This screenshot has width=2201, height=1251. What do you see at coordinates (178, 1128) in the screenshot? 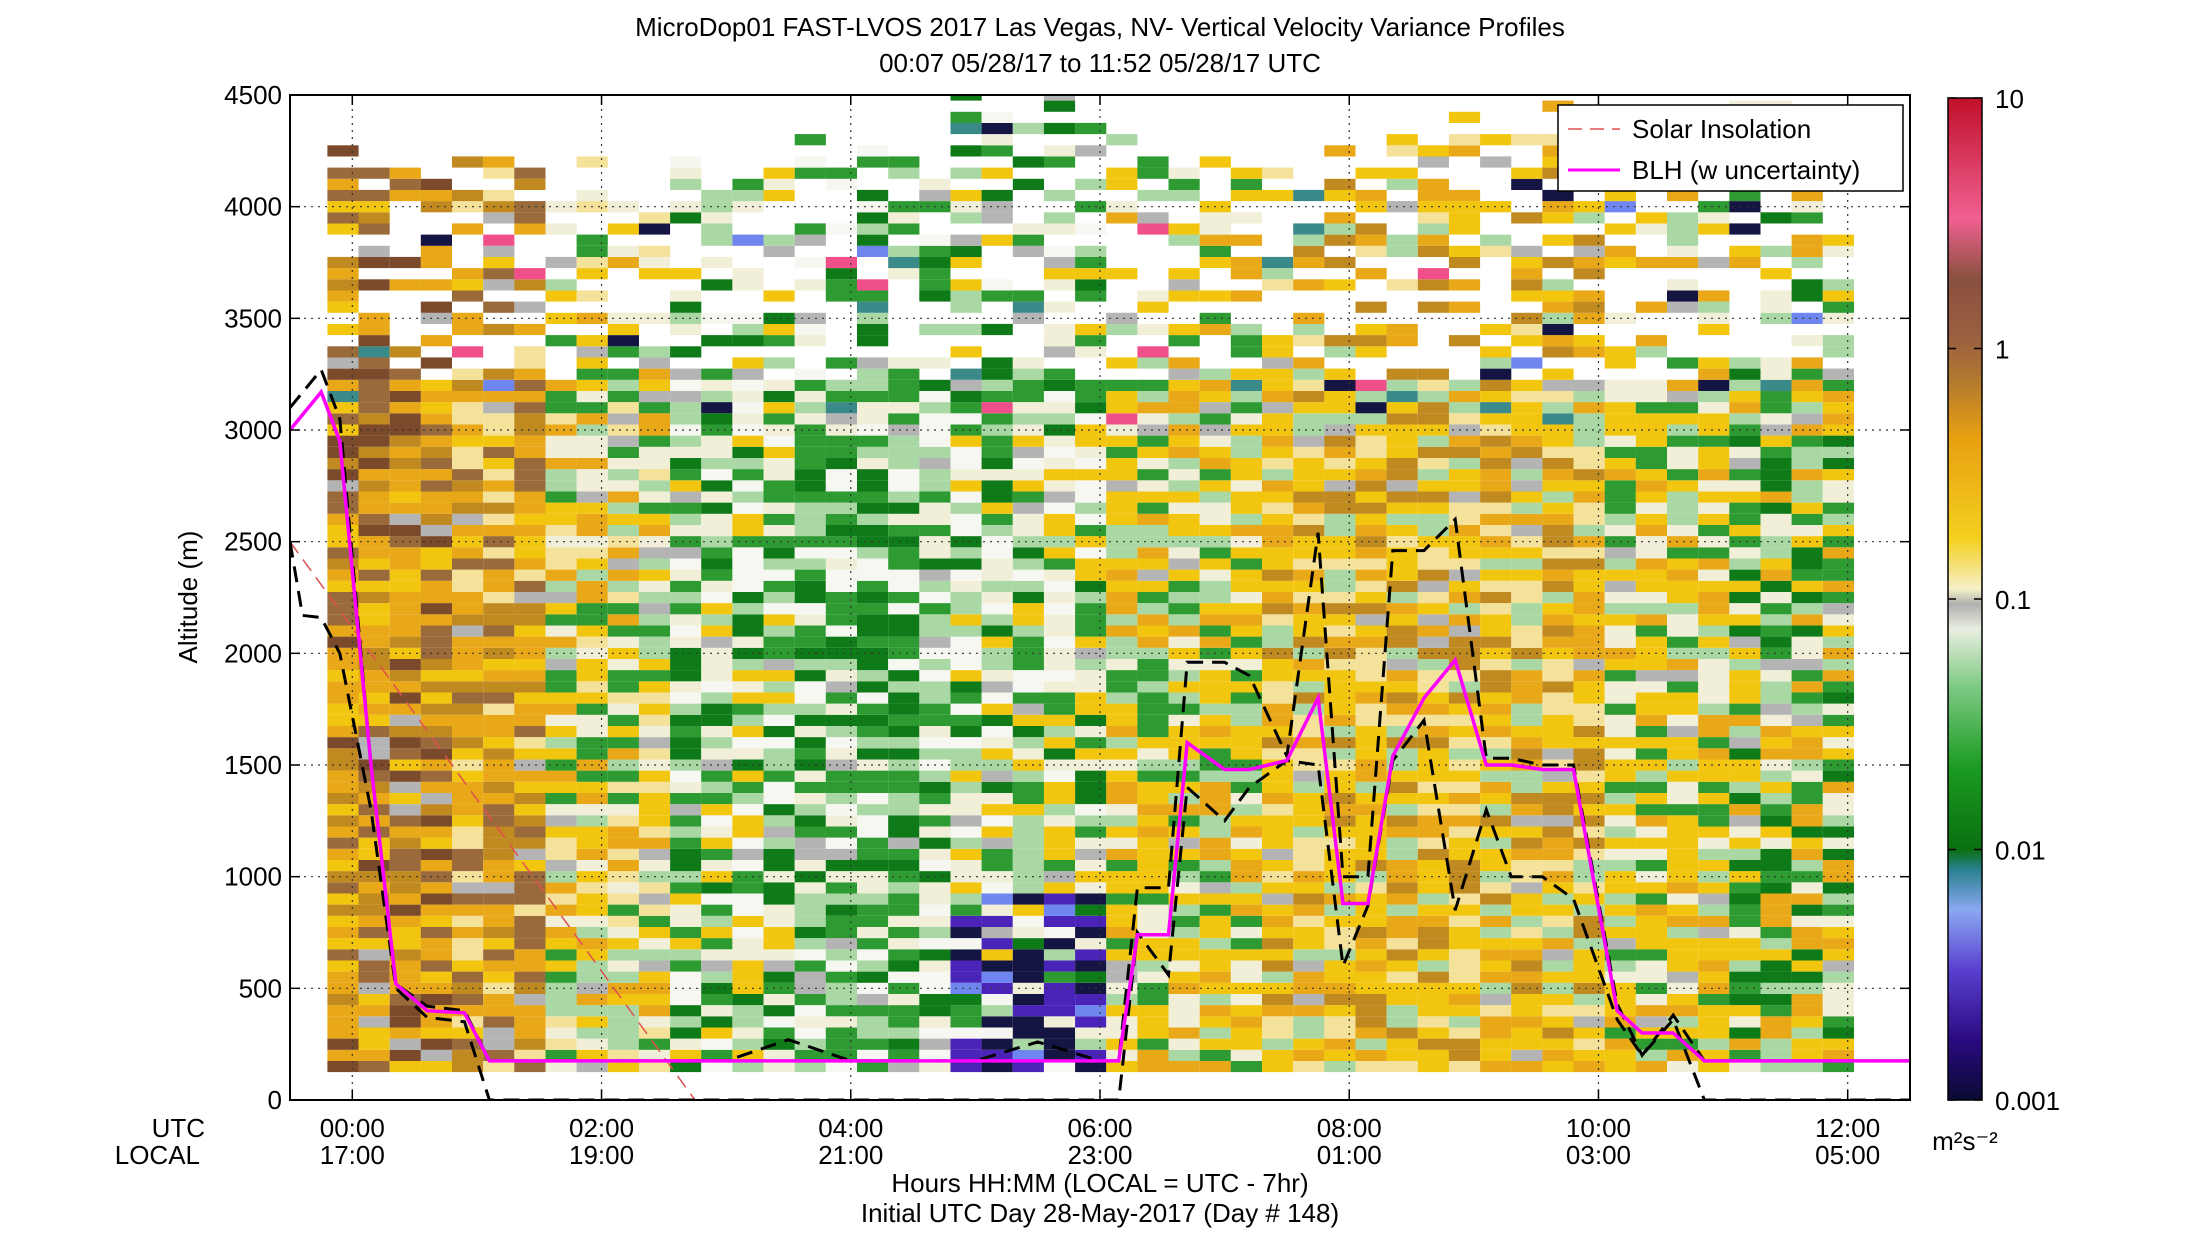
I see `x-row-label-utc: UTC` at bounding box center [178, 1128].